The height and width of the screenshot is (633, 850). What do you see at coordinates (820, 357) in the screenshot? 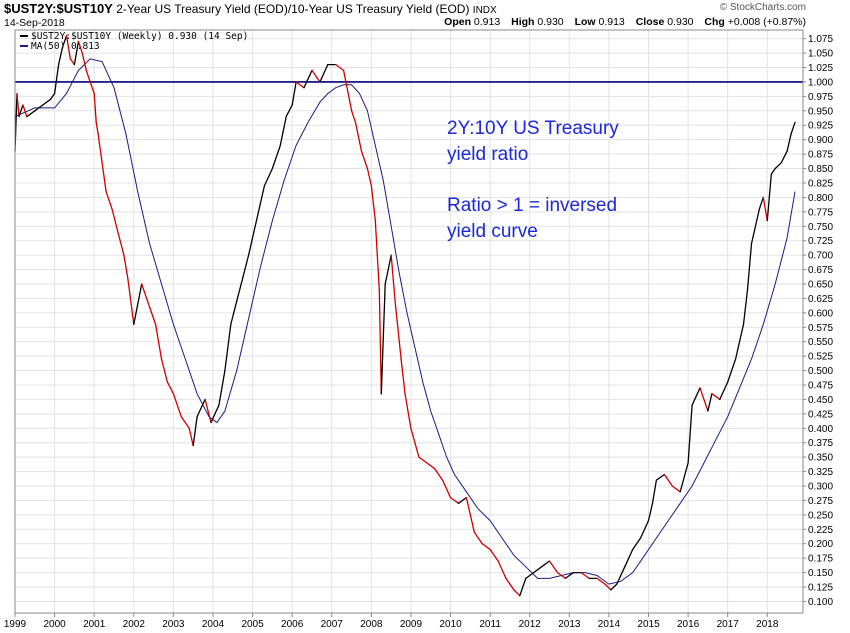
I see `y-tick-label: 0.525` at bounding box center [820, 357].